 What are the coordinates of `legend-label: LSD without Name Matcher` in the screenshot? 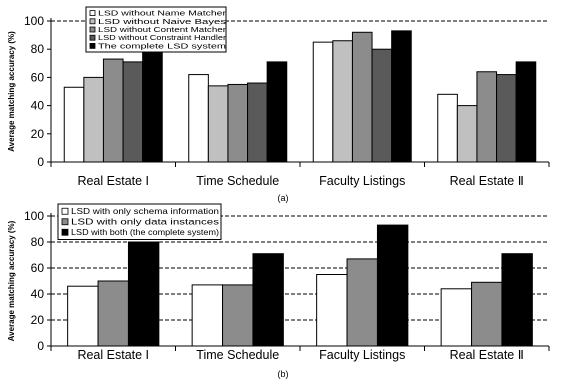 It's located at (162, 14).